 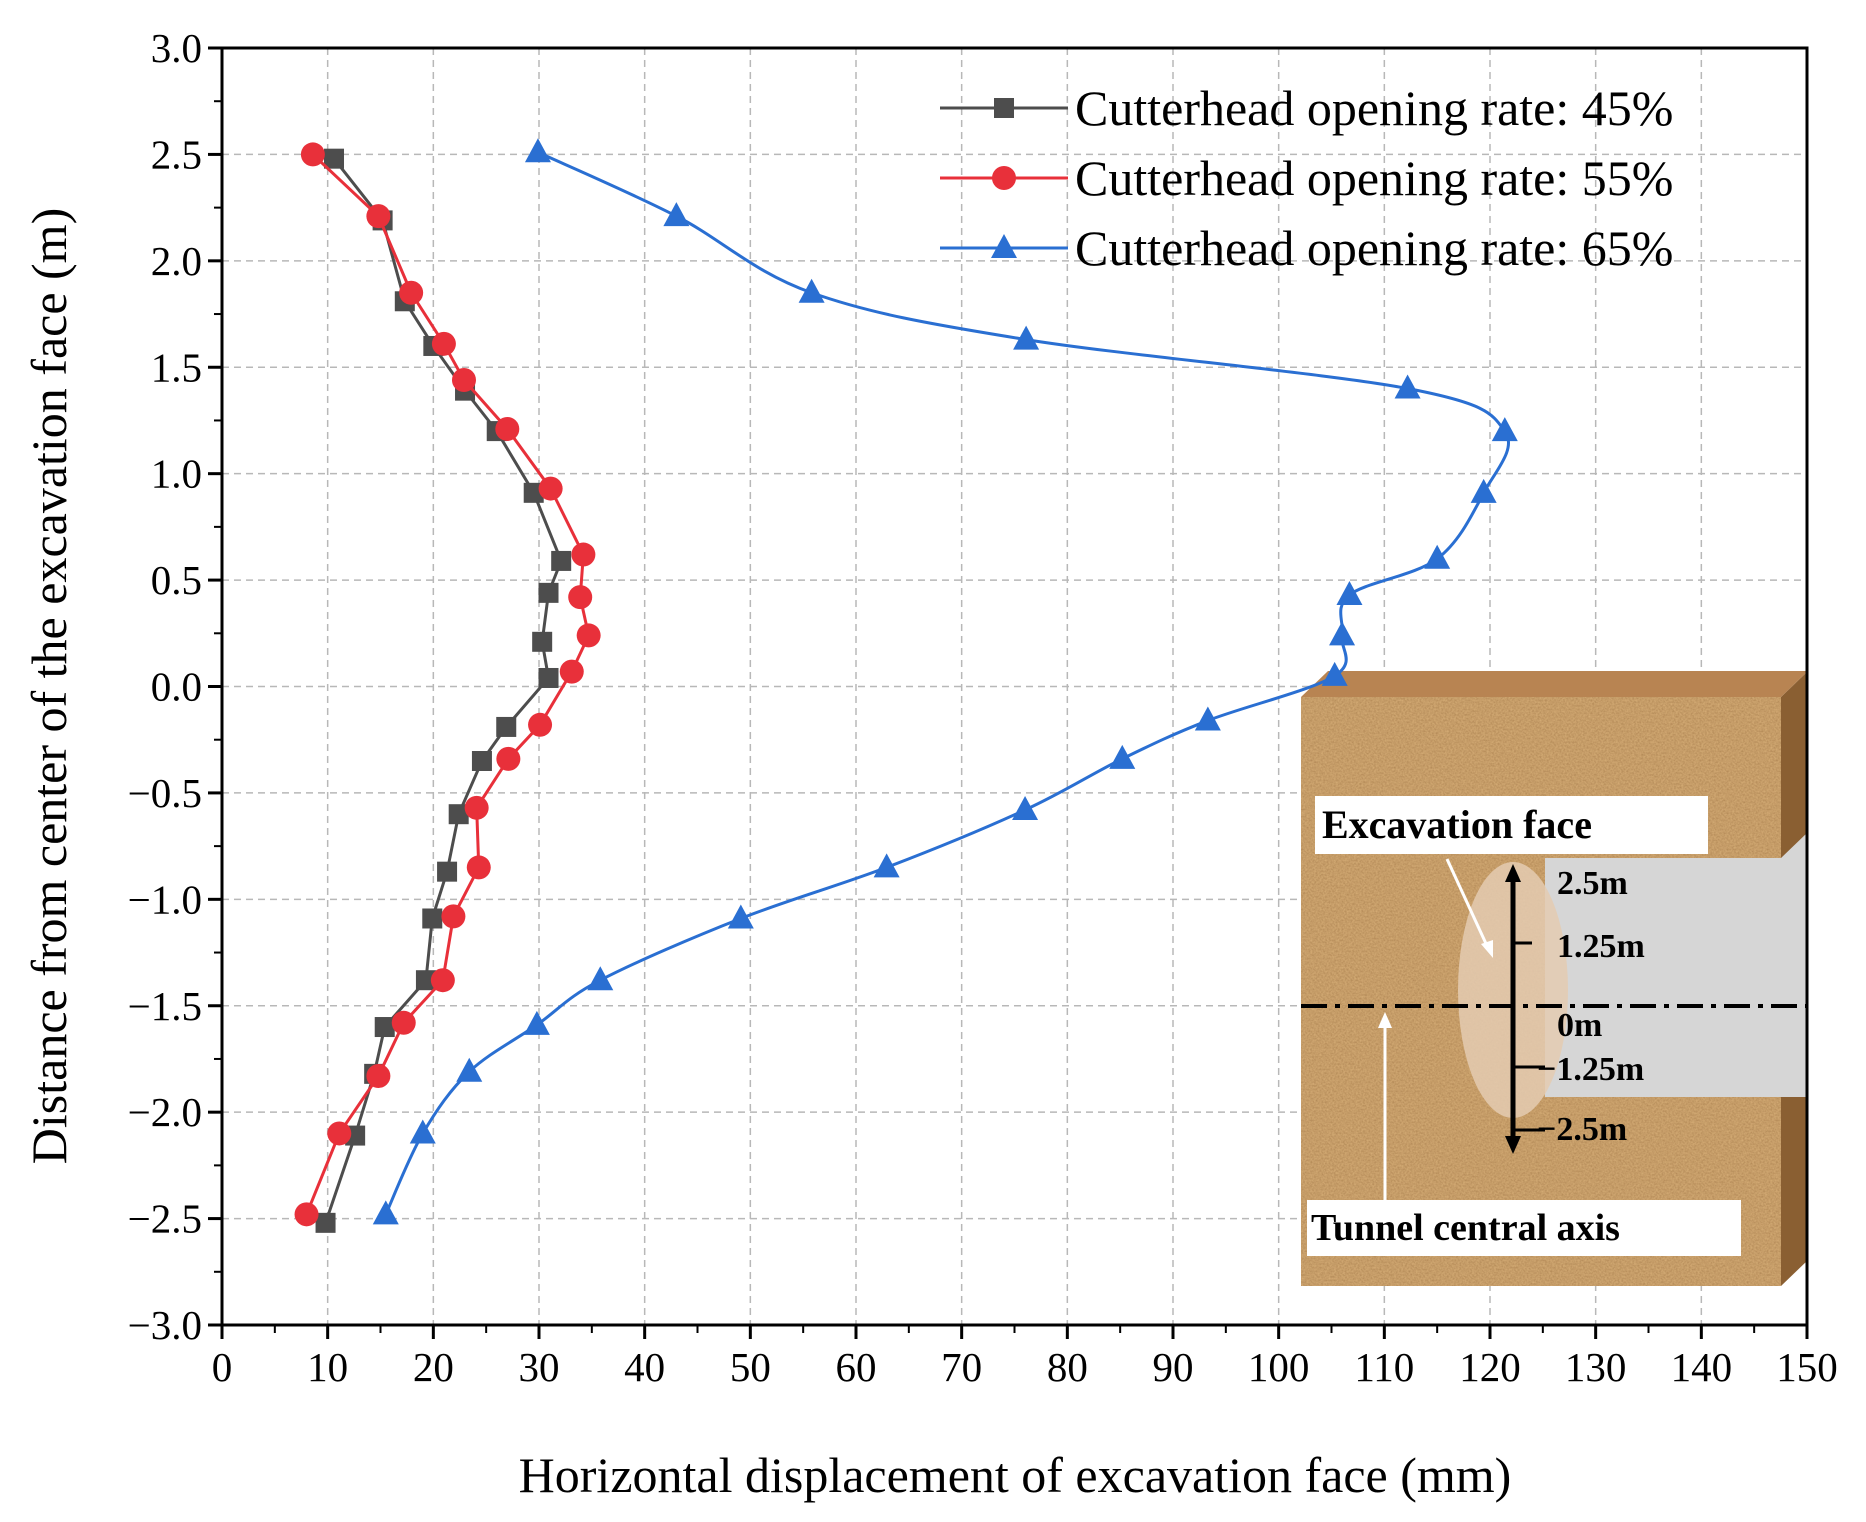 What do you see at coordinates (1173, 1367) in the screenshot?
I see `x-tick-label: 90` at bounding box center [1173, 1367].